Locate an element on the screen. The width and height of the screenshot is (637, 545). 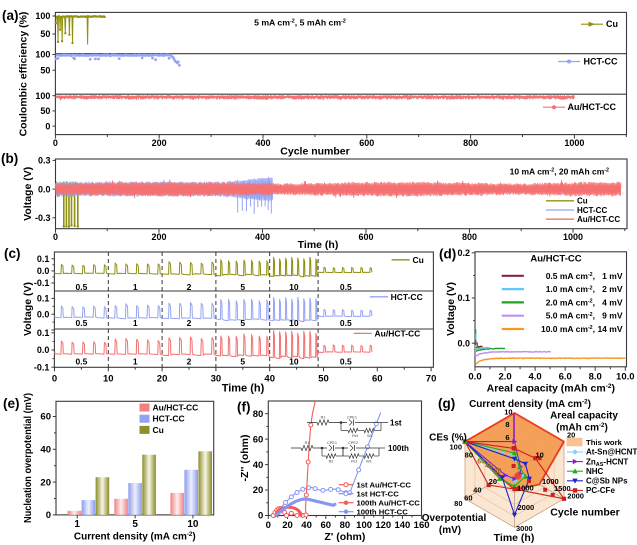
svg-text: (a) is located at coordinates (10, 15).